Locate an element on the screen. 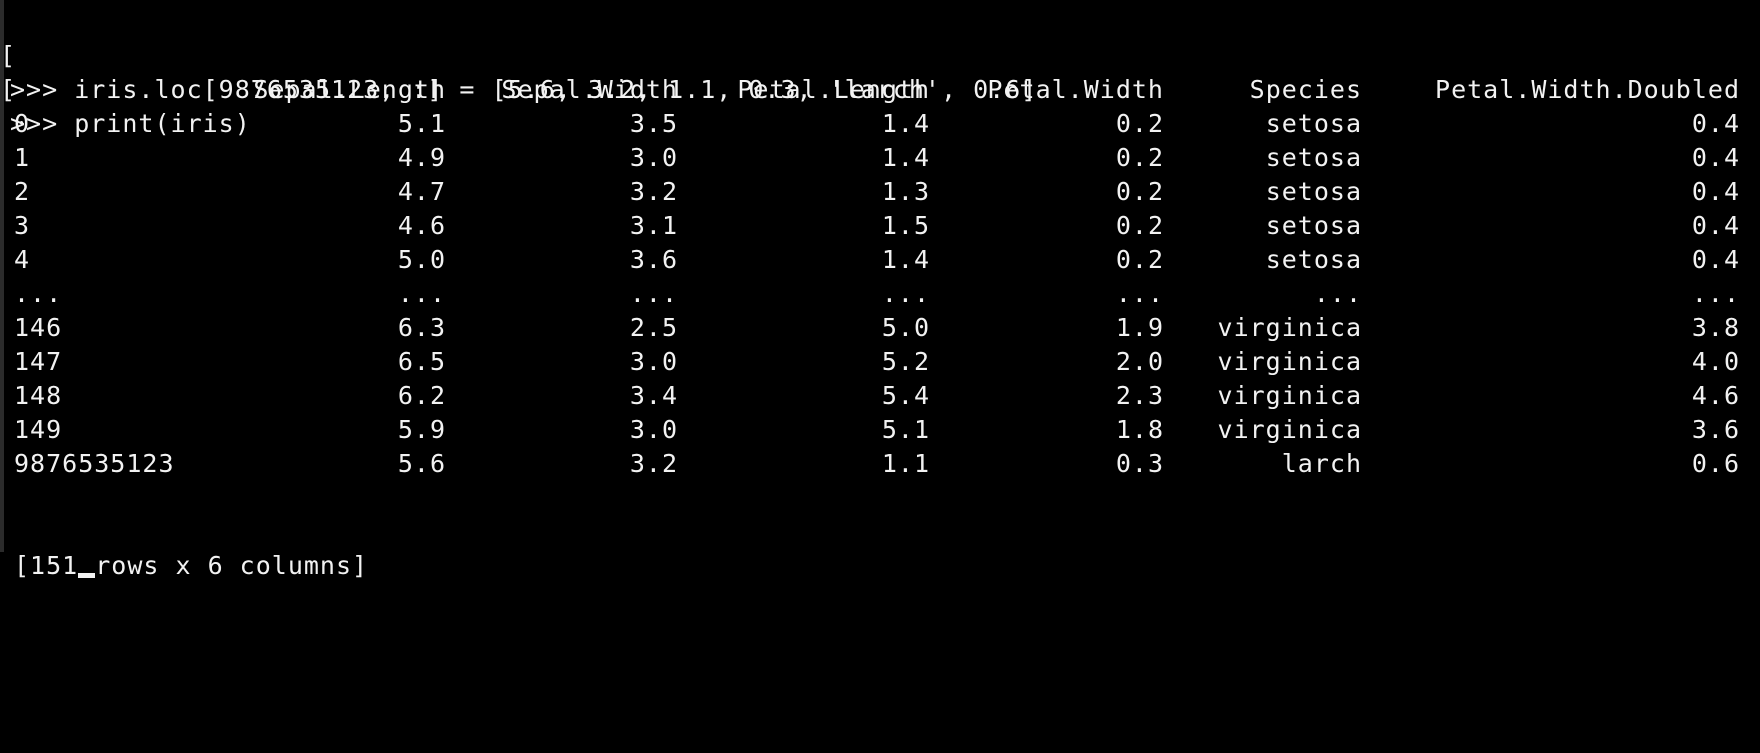 The width and height of the screenshot is (1760, 753). column-header-species: Species is located at coordinates (1305, 89).